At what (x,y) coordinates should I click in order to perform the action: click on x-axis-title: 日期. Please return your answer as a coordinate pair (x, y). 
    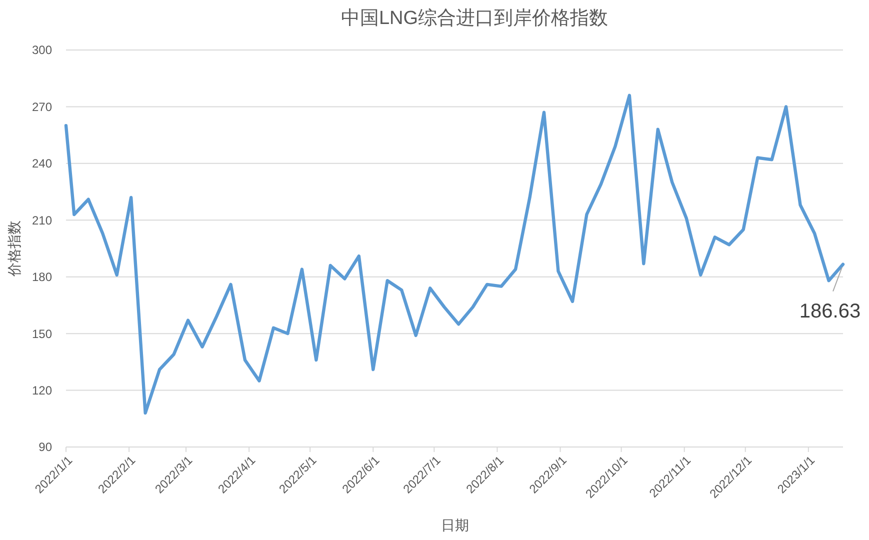
    Looking at the image, I should click on (455, 525).